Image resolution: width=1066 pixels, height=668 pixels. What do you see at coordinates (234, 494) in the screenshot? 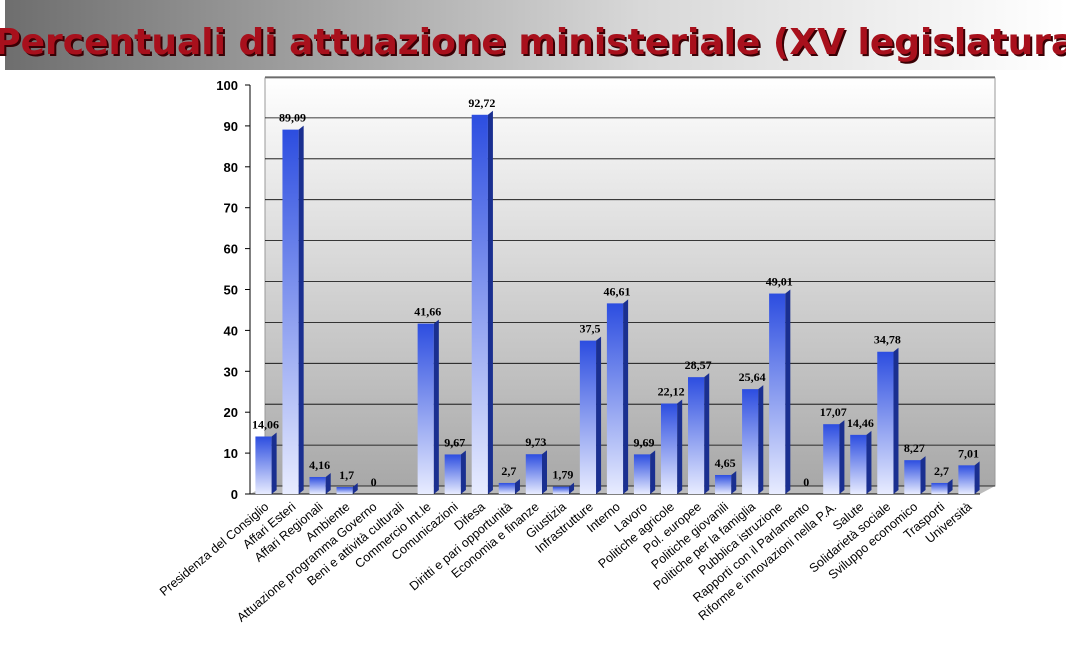
I see `y-tick-label: 0` at bounding box center [234, 494].